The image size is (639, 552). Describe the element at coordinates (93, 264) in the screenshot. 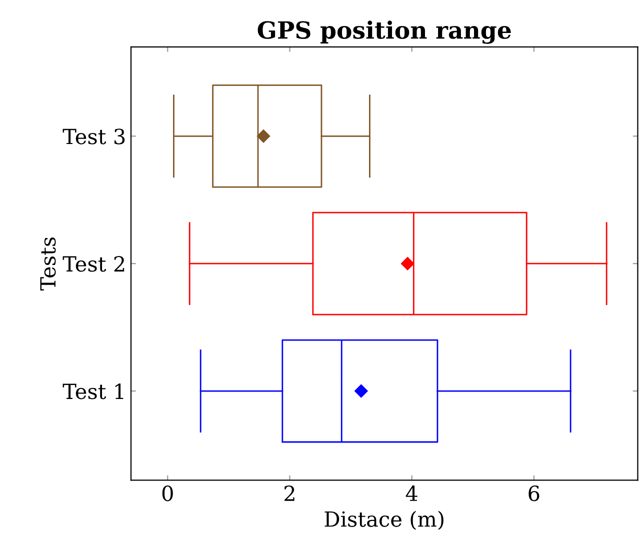

I see `y-tick-label: Test 2` at that location.